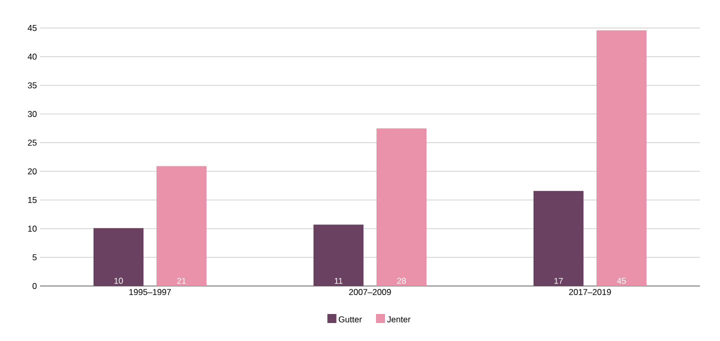 Image resolution: width=720 pixels, height=341 pixels. I want to click on y-tick-label: 5, so click(34, 257).